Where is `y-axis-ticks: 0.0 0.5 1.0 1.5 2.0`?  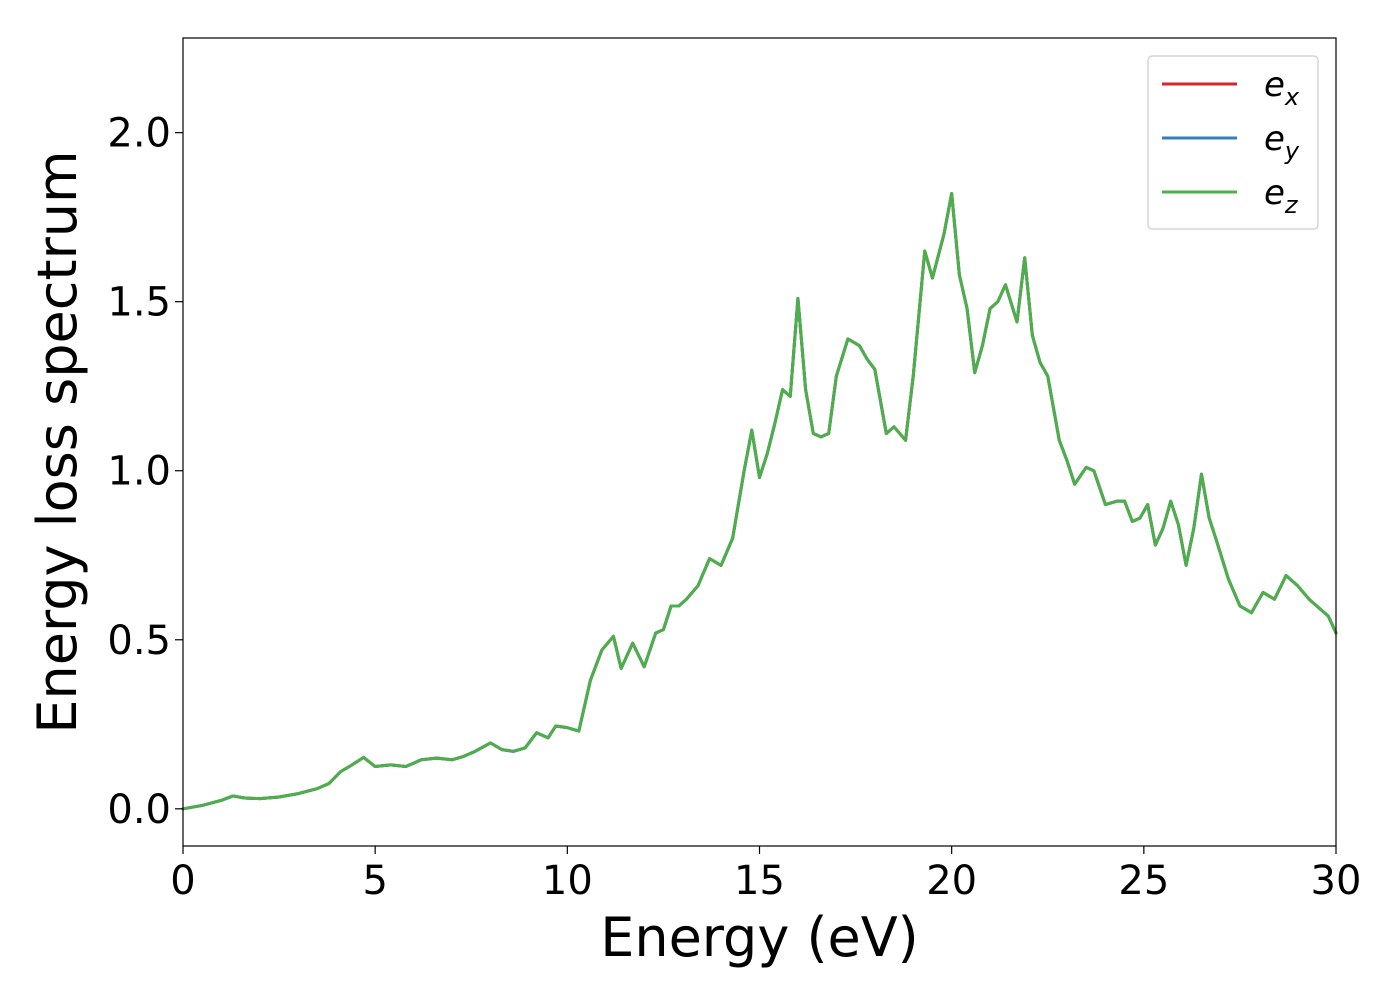
y-axis-ticks: 0.0 0.5 1.0 1.5 2.0 is located at coordinates (145, 472).